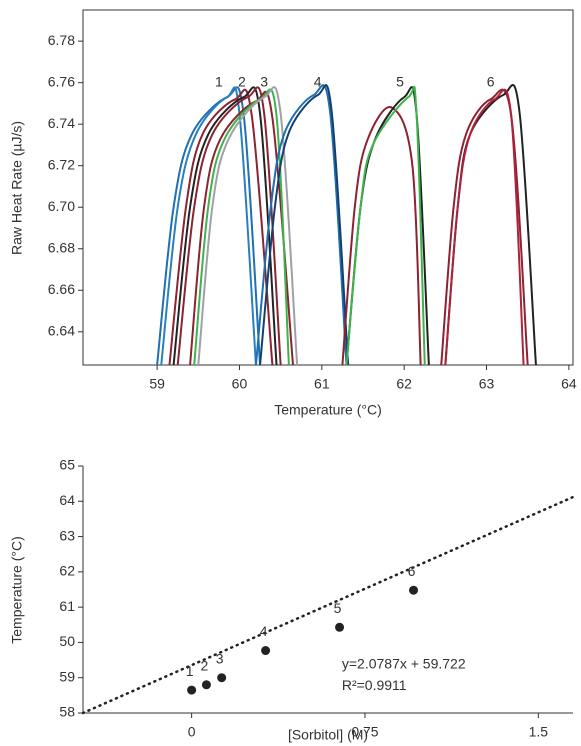 The image size is (581, 746). What do you see at coordinates (67, 571) in the screenshot?
I see `y-tick-label: 62` at bounding box center [67, 571].